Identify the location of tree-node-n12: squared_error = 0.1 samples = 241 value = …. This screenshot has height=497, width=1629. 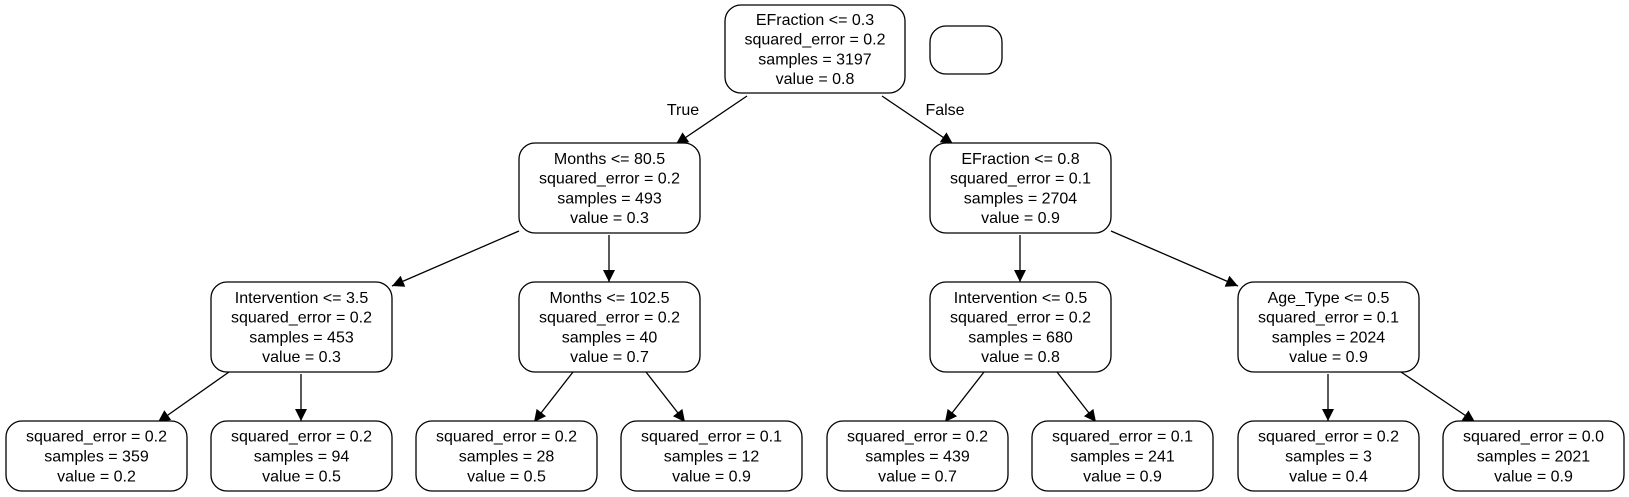
(1122, 456).